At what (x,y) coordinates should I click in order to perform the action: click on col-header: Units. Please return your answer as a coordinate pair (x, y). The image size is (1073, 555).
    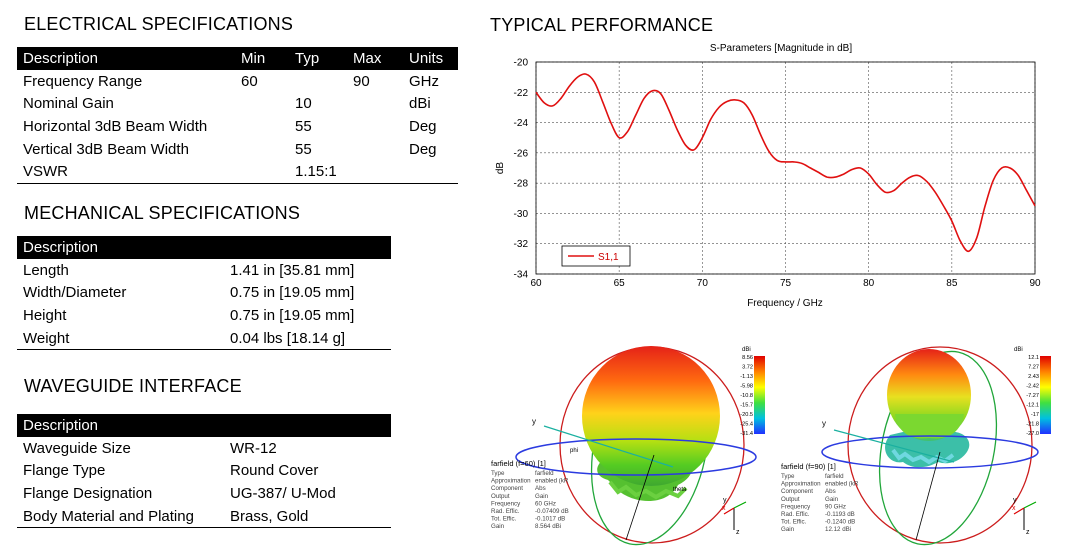
    Looking at the image, I should click on (430, 58).